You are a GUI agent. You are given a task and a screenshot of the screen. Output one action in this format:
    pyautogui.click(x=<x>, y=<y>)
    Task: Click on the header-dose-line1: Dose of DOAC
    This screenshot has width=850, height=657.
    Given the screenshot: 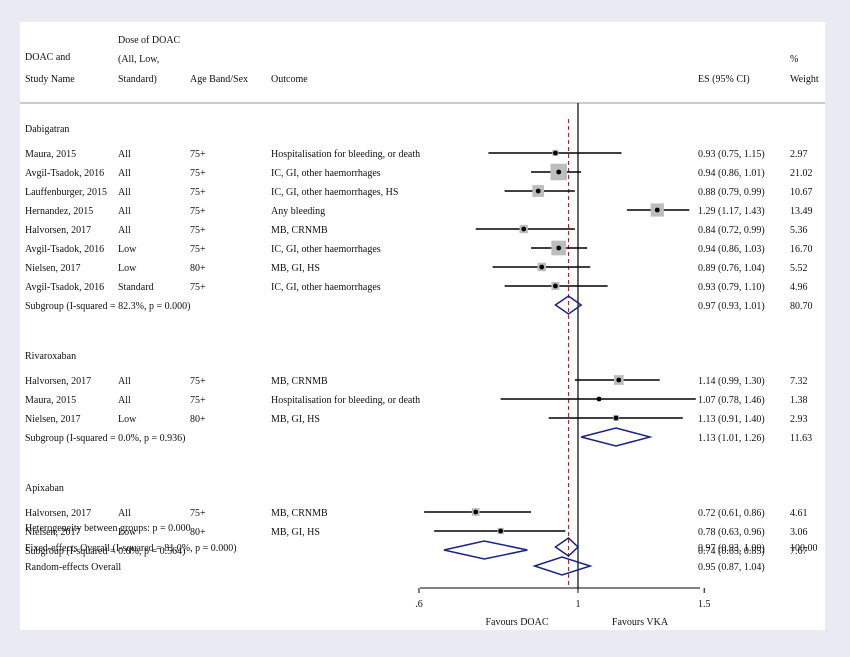 What is the action you would take?
    pyautogui.click(x=149, y=40)
    